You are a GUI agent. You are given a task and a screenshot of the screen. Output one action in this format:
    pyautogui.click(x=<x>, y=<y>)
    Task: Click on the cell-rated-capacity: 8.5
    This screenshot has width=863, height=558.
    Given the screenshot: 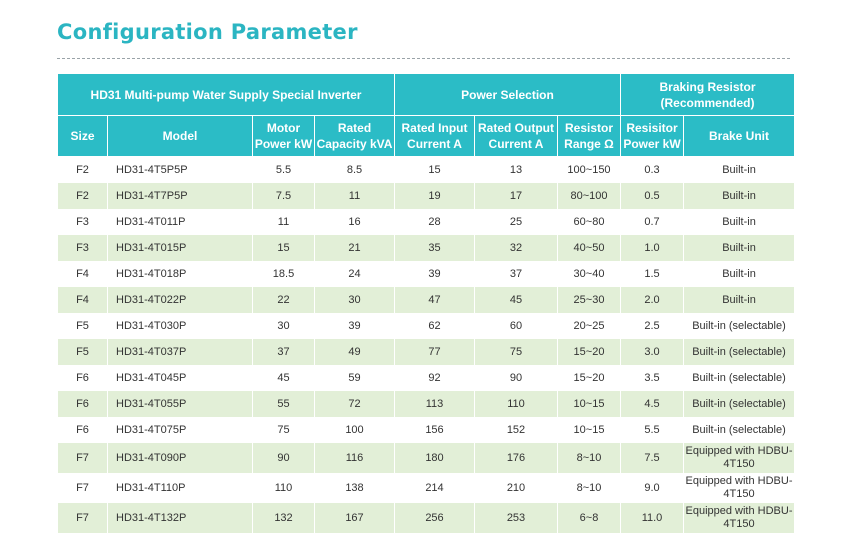 What is the action you would take?
    pyautogui.click(x=354, y=169)
    